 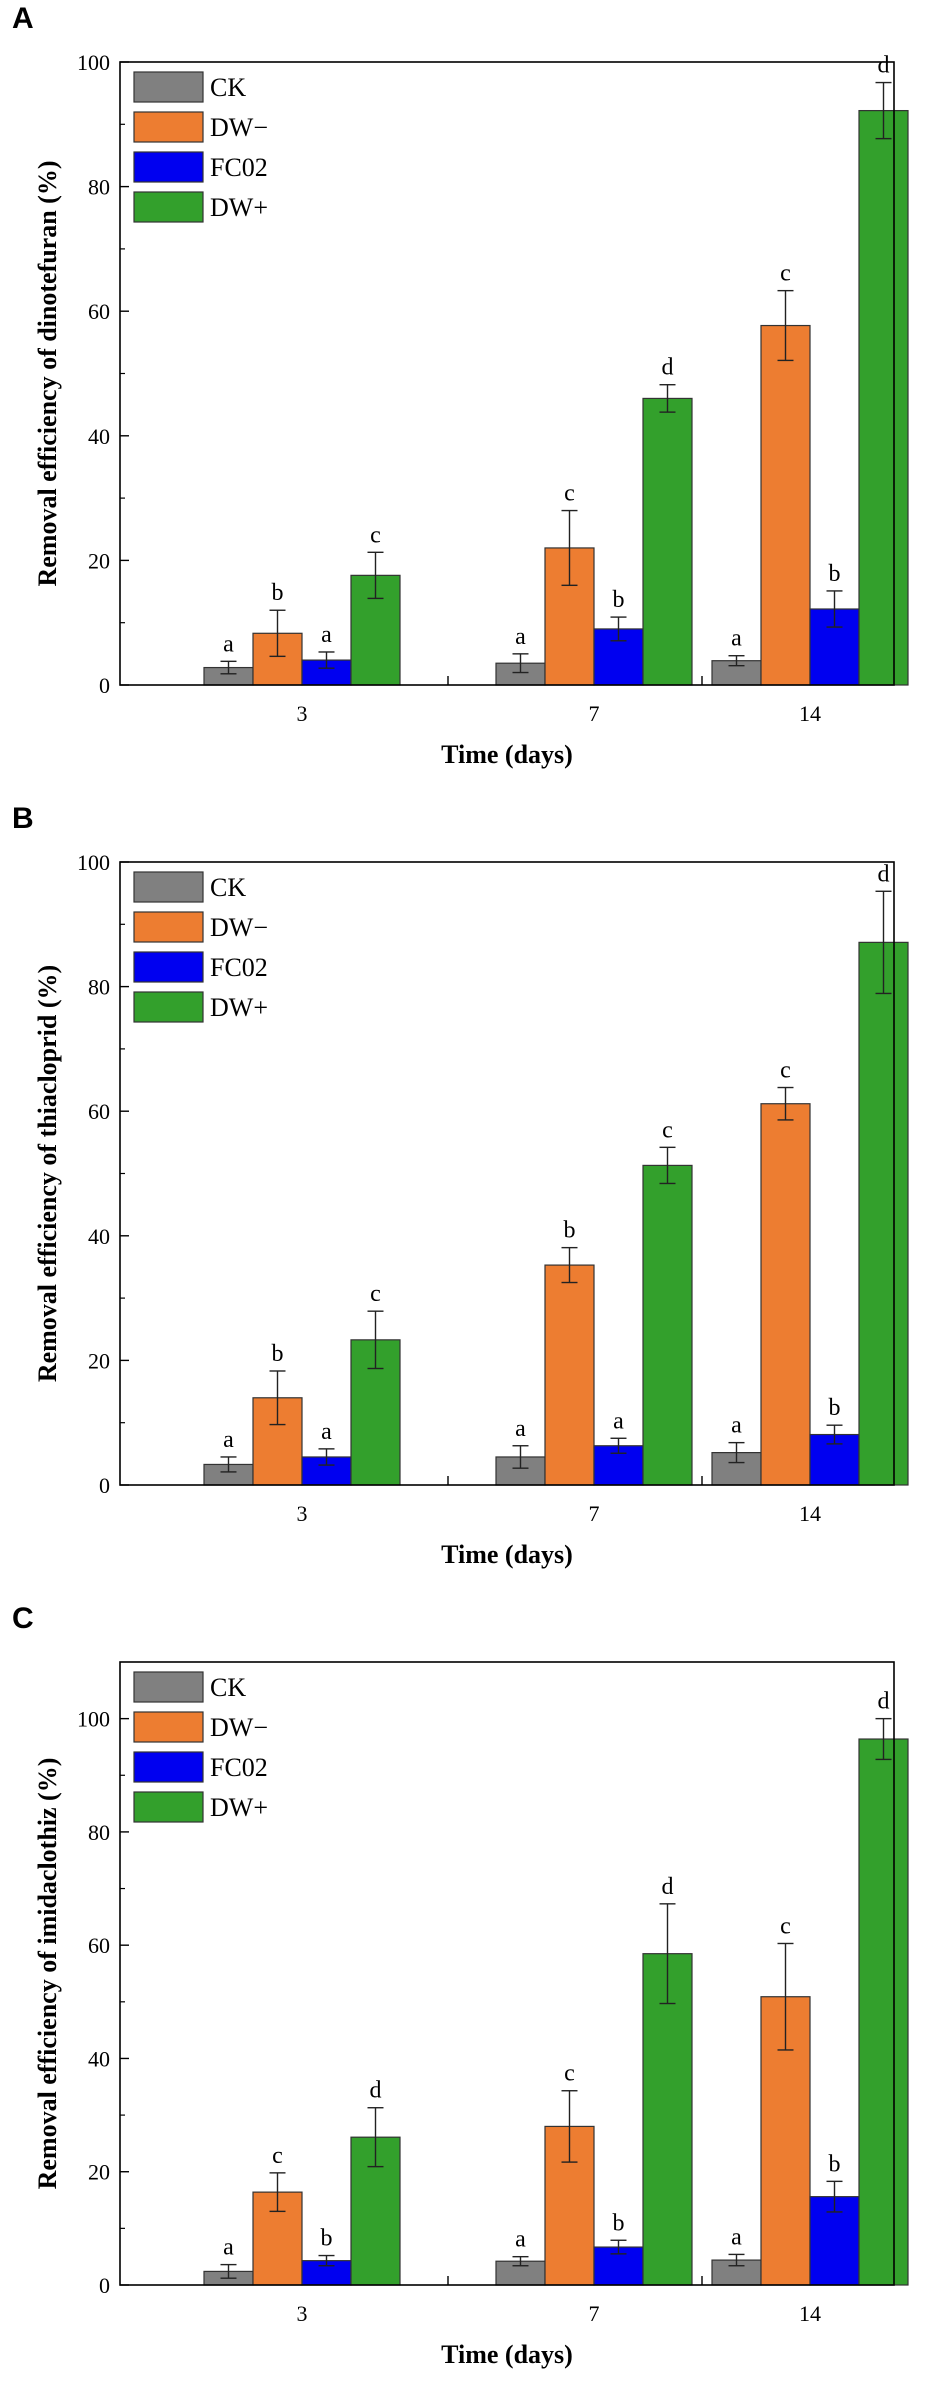 I want to click on y-axis-title: Removal efficiency of thiacloprid (%), so click(x=47, y=1173).